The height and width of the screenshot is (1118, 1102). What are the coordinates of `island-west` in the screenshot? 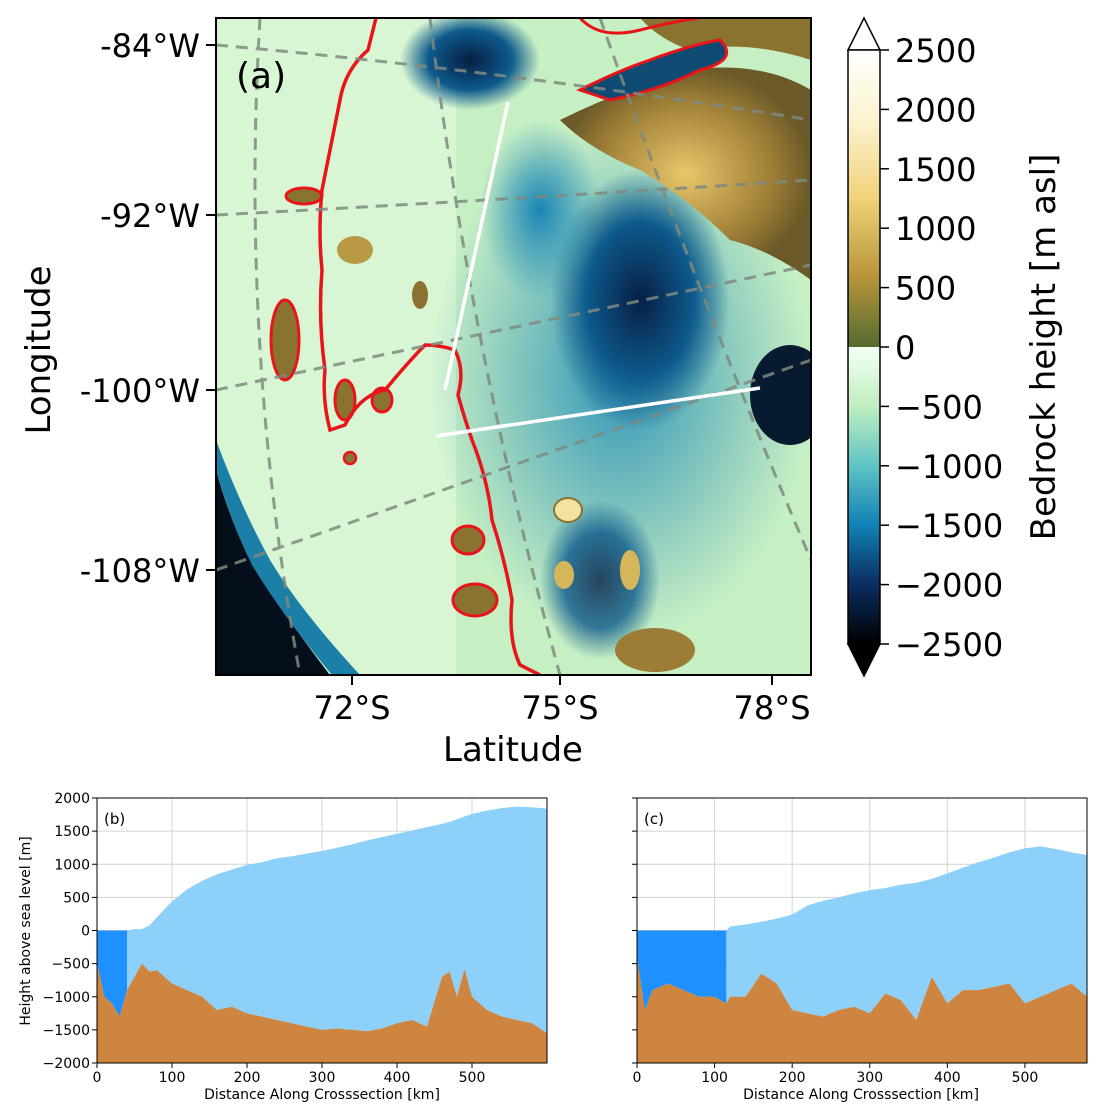 It's located at (285, 340).